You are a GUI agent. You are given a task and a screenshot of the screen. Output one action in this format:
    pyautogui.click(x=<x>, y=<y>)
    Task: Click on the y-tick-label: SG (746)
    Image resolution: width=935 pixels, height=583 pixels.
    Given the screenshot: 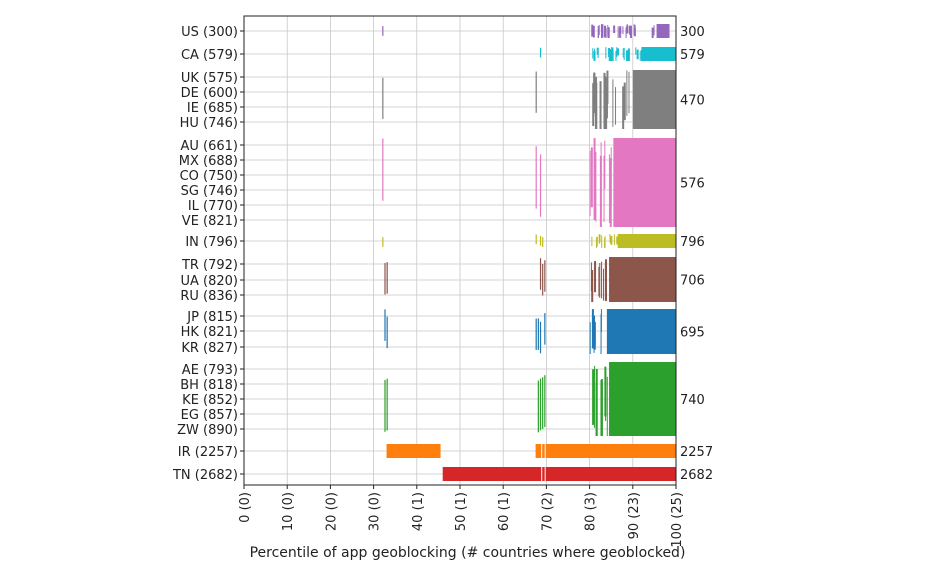 What is the action you would take?
    pyautogui.click(x=209, y=191)
    